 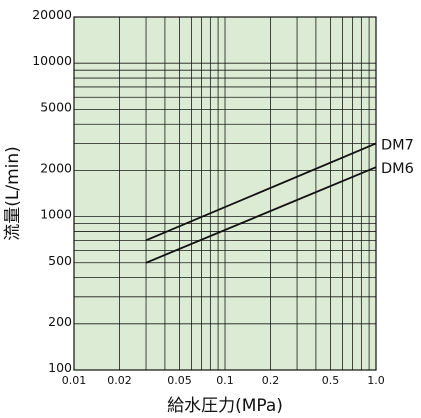 What do you see at coordinates (261, 215) in the screenshot?
I see `series-line-dm6` at bounding box center [261, 215].